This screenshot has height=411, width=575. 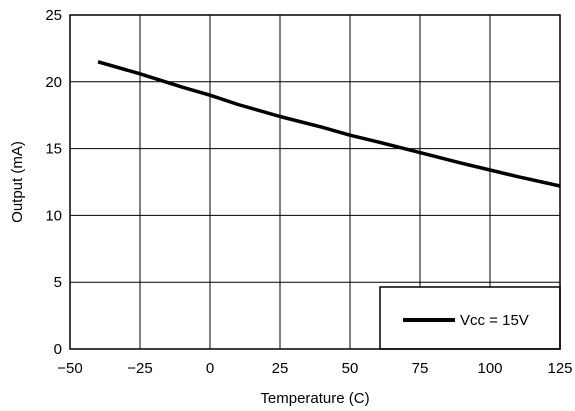 What do you see at coordinates (53, 82) in the screenshot?
I see `y-tick-label: 20` at bounding box center [53, 82].